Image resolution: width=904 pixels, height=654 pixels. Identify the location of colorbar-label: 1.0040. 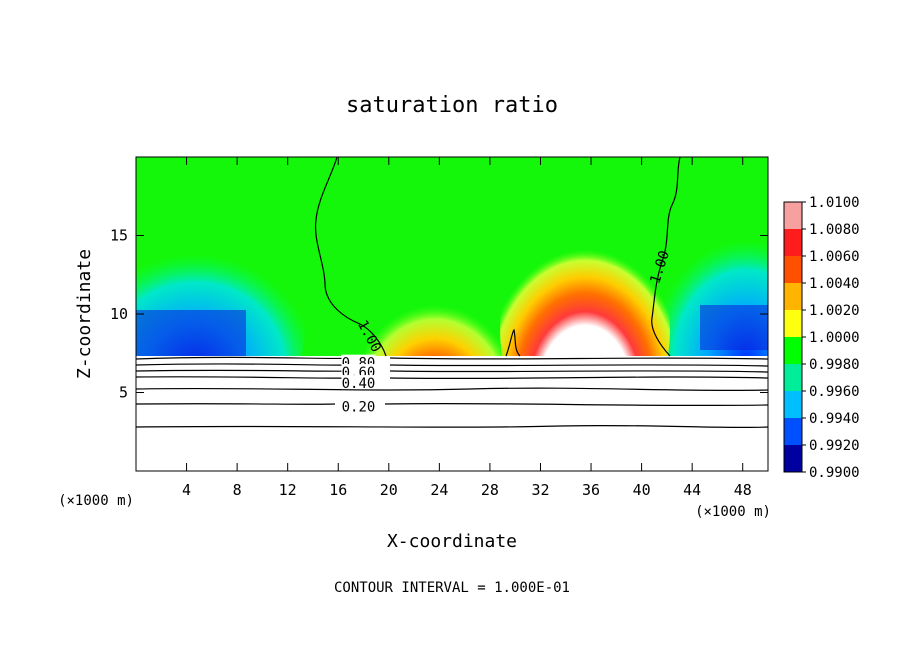
(834, 284).